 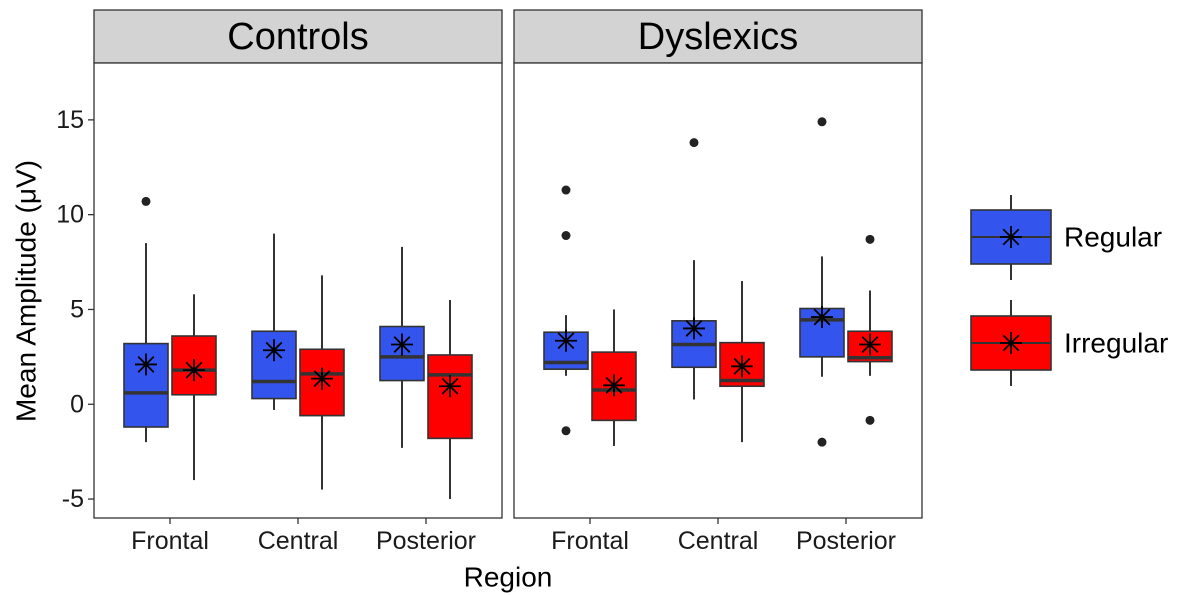 I want to click on box-dyslexics-posterior-regular, so click(x=822, y=282).